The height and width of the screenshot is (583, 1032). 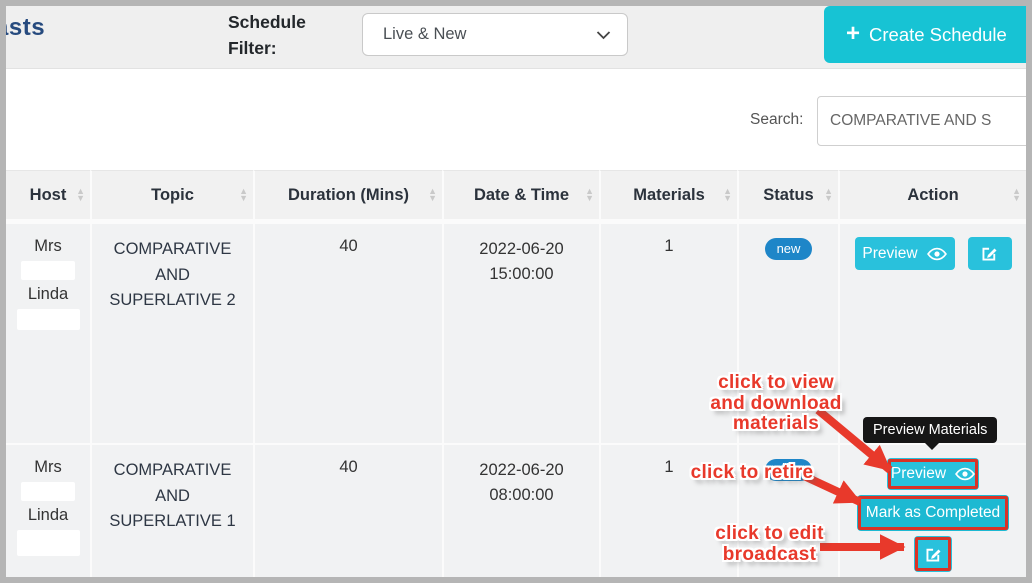 I want to click on column-header-materials: Materials ▲ ▼, so click(x=668, y=196).